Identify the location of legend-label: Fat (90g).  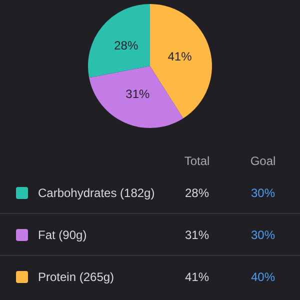
(63, 235).